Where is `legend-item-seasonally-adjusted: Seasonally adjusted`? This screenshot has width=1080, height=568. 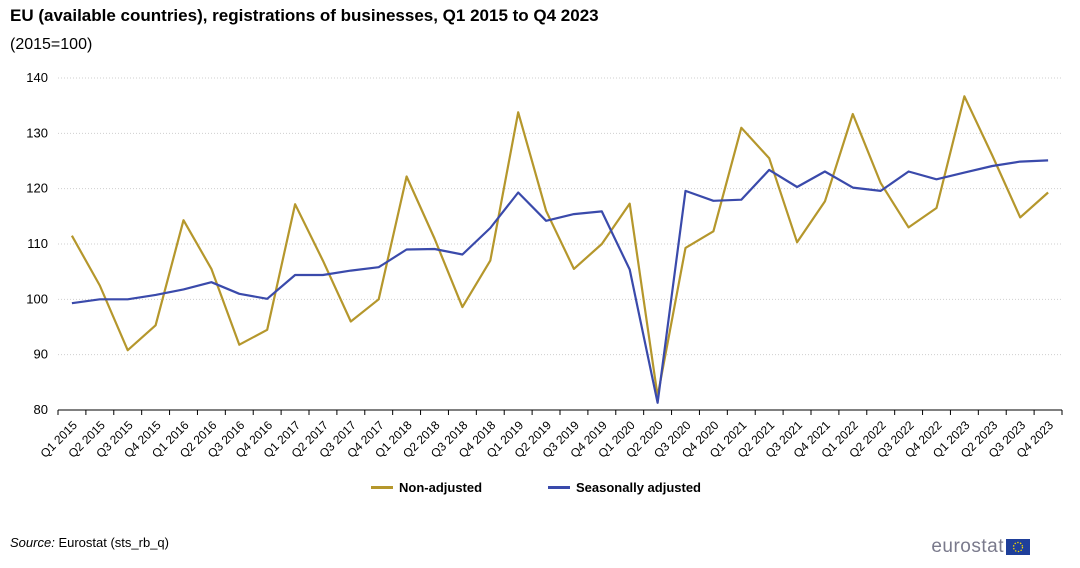 legend-item-seasonally-adjusted: Seasonally adjusted is located at coordinates (624, 487).